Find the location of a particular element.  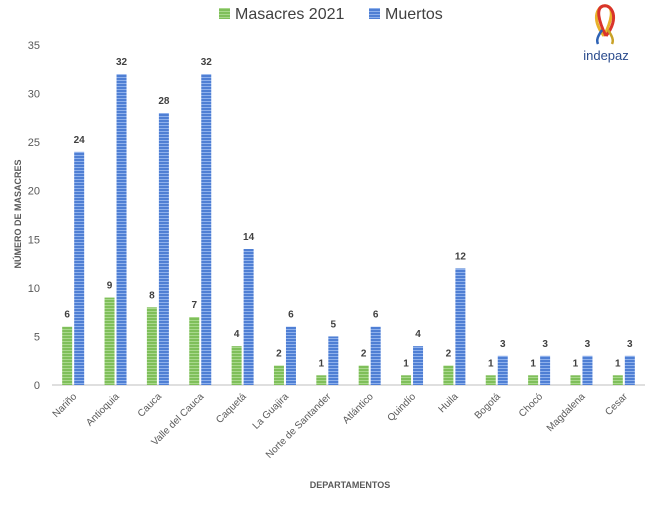

x-tick-label: Chocó is located at coordinates (531, 405).